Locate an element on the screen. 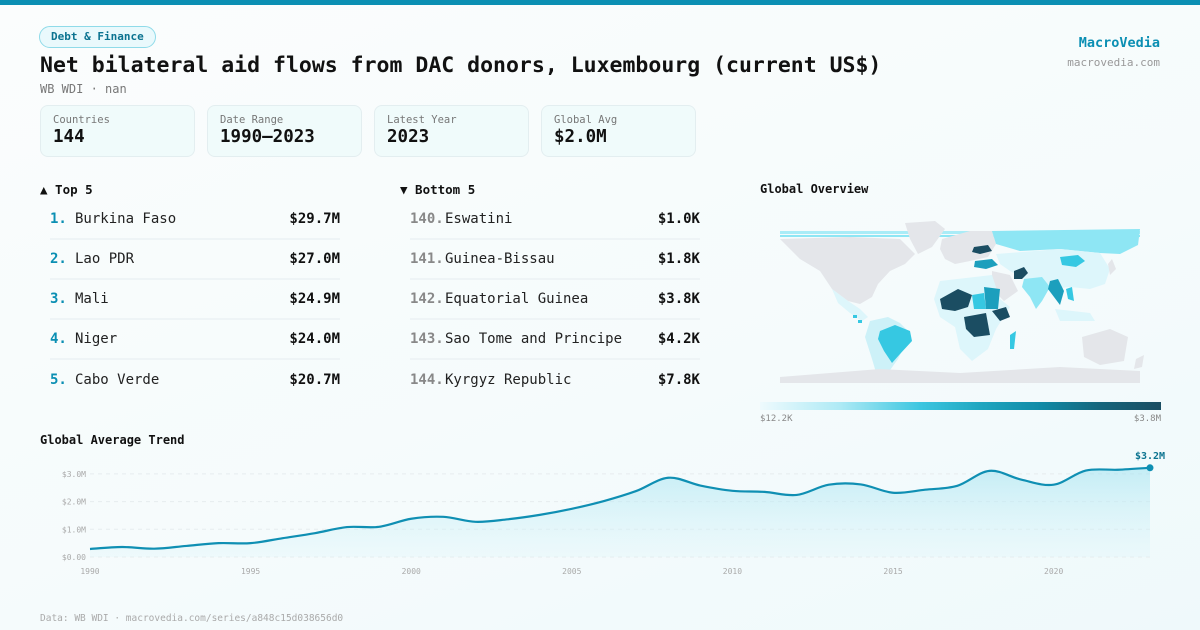 This screenshot has height=630, width=1200. country-value: $27.0M is located at coordinates (314, 259).